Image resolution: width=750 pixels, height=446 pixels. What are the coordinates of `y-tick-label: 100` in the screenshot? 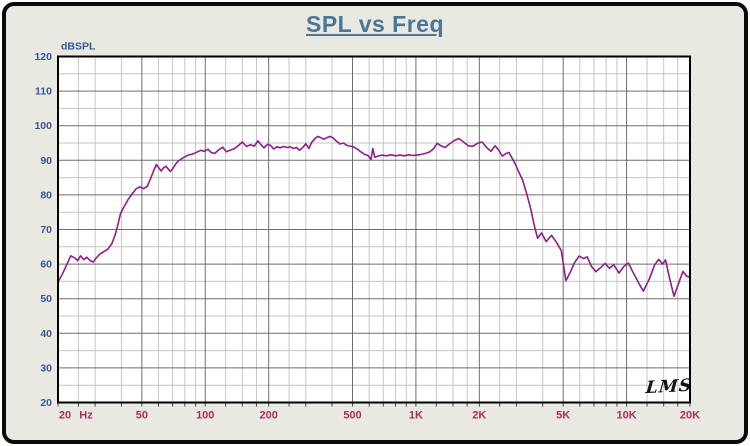 It's located at (43, 126).